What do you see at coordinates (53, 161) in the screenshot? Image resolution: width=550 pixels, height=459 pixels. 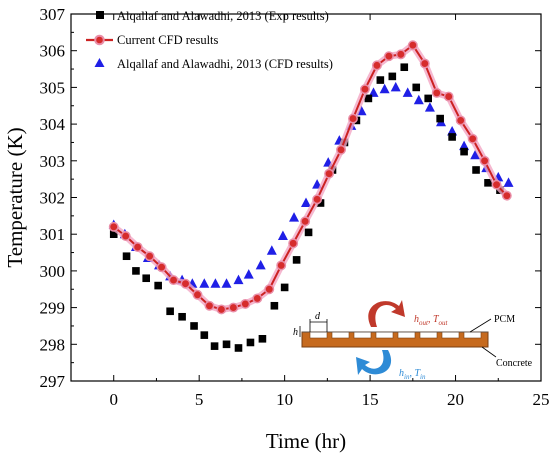 I see `y-tick-label: 303` at bounding box center [53, 161].